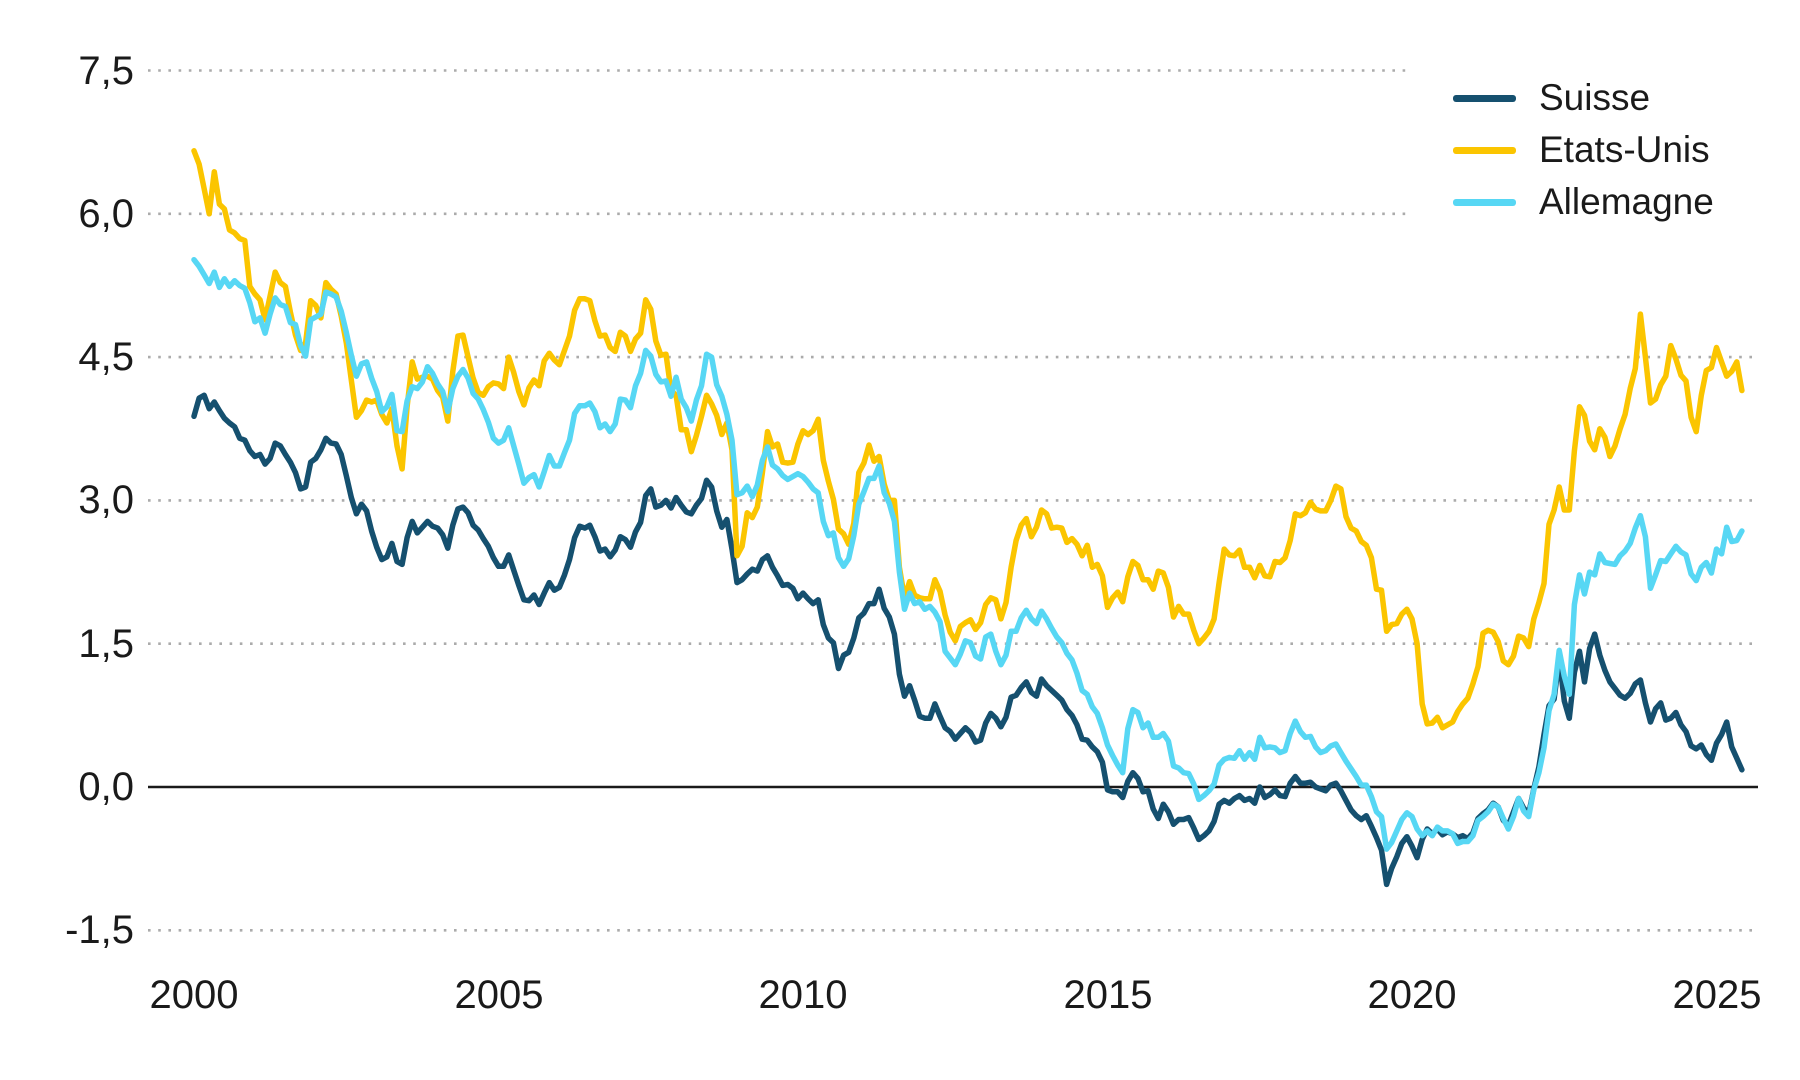 The height and width of the screenshot is (1080, 1800). What do you see at coordinates (1626, 201) in the screenshot?
I see `legend-label-allemagne: Allemagne` at bounding box center [1626, 201].